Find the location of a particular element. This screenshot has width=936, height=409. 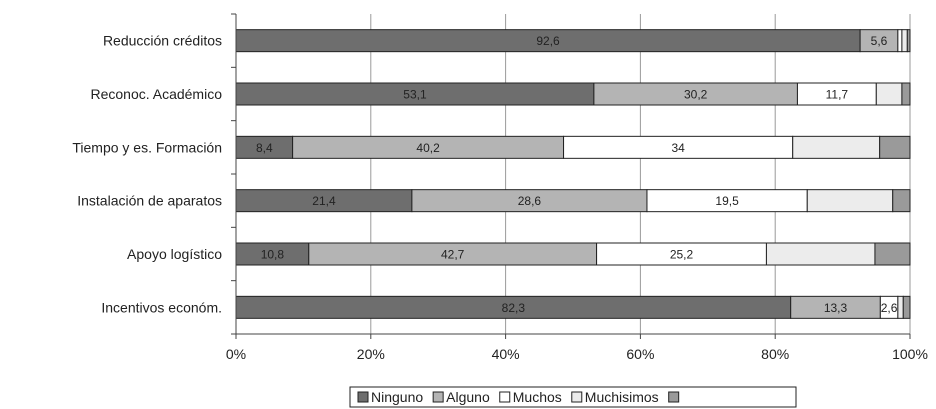

x-tick-label: 60% is located at coordinates (640, 354).